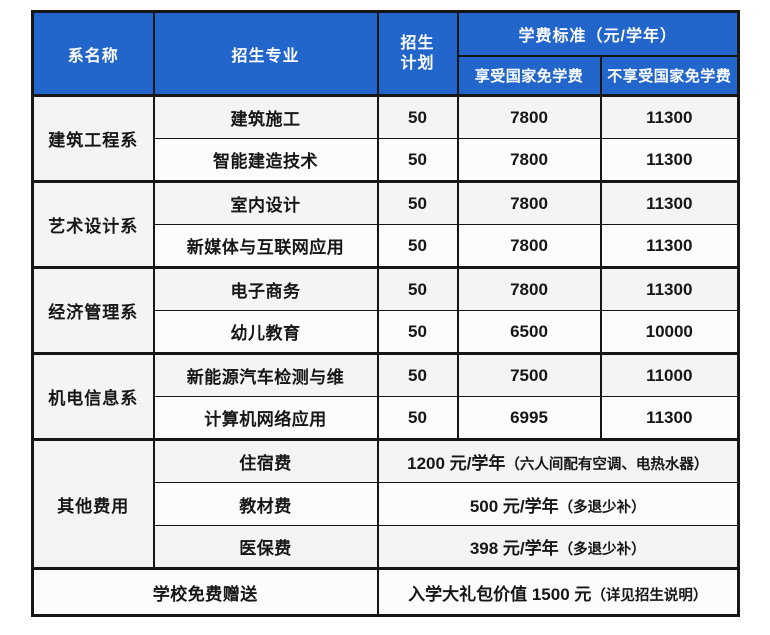 This screenshot has width=770, height=635. What do you see at coordinates (529, 418) in the screenshot?
I see `fee-free-cell: 6995` at bounding box center [529, 418].